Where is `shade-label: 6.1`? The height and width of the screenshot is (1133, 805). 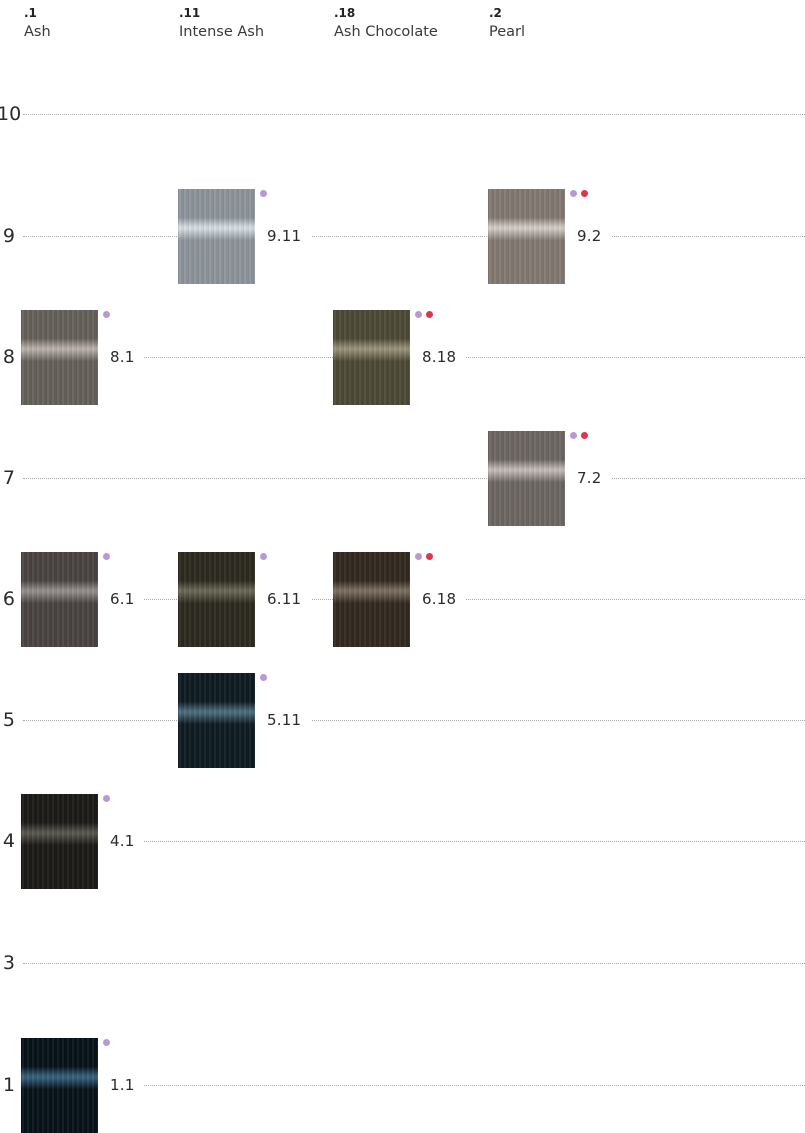
shade-label: 6.1 is located at coordinates (122, 599).